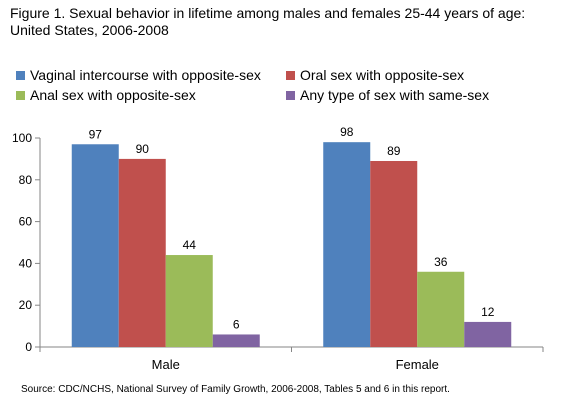  I want to click on legend-item-vaginal: Vaginal intercourse with opposite-sex, so click(138, 75).